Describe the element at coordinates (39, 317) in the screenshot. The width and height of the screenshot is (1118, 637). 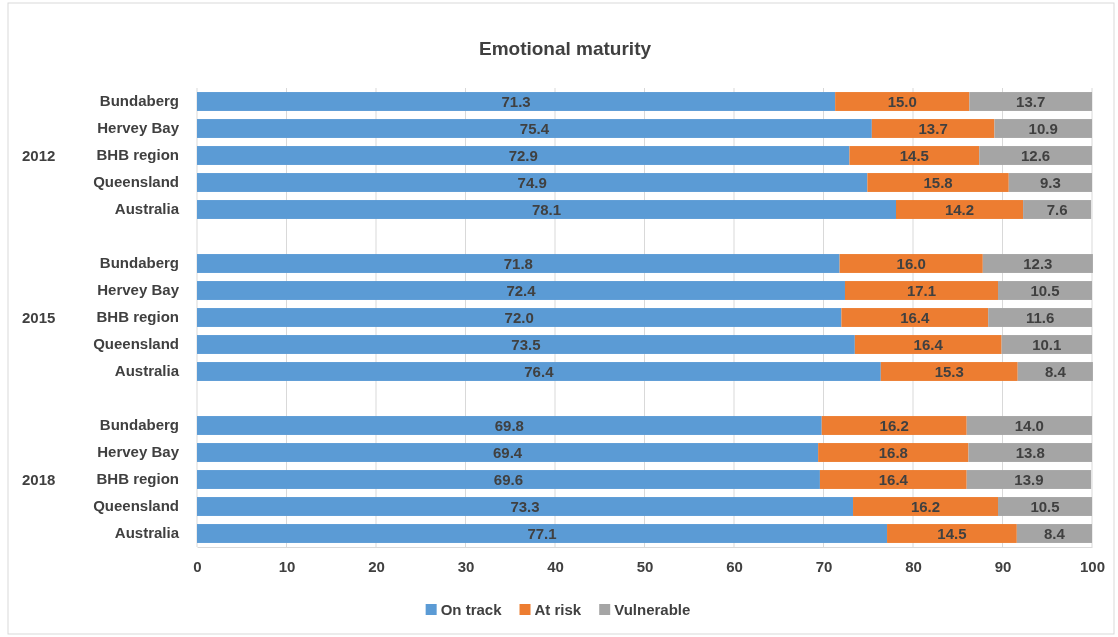
I see `text: 2015` at that location.